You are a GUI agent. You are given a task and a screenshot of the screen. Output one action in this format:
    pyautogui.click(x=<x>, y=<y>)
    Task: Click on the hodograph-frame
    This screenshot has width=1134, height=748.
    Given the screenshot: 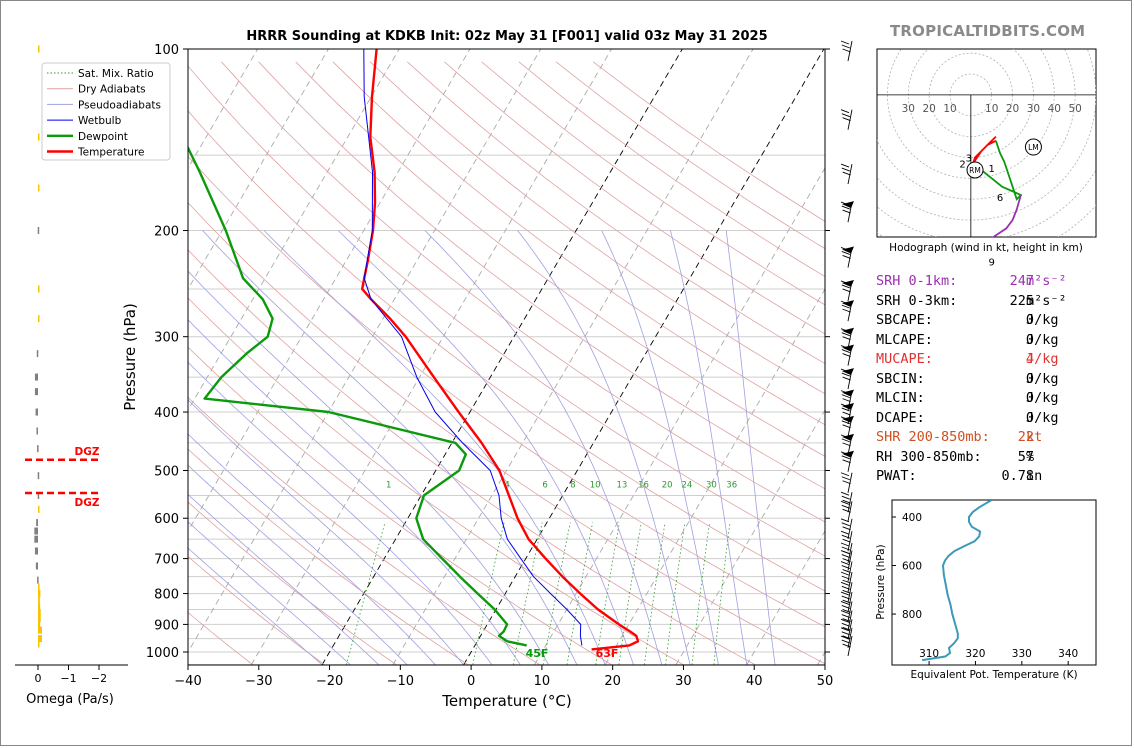 What is the action you would take?
    pyautogui.click(x=986, y=143)
    